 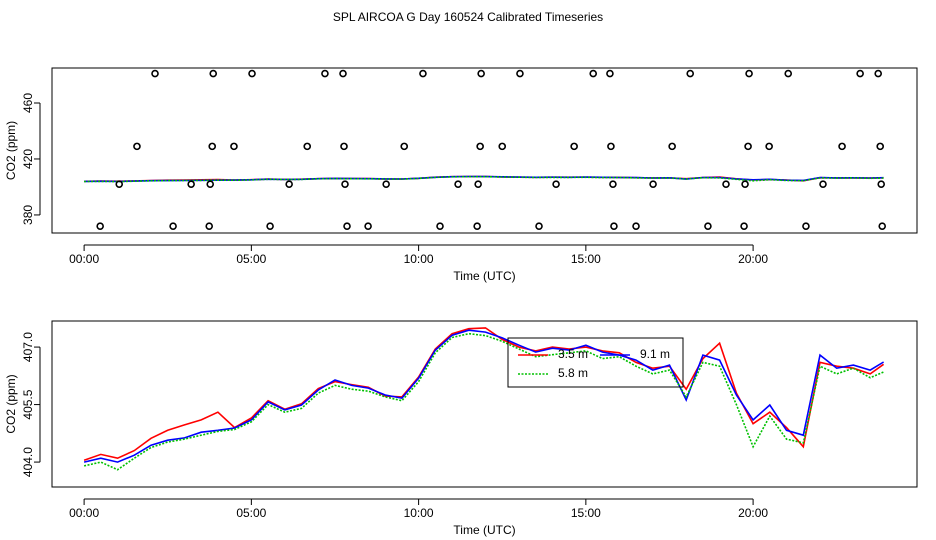 I want to click on legend-label: 3.5 m, so click(x=573, y=354).